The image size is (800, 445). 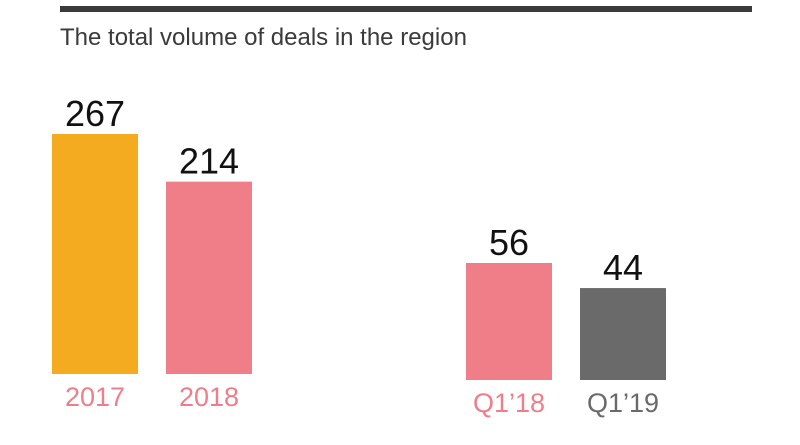 What do you see at coordinates (509, 403) in the screenshot?
I see `category-label-3: Q1’18` at bounding box center [509, 403].